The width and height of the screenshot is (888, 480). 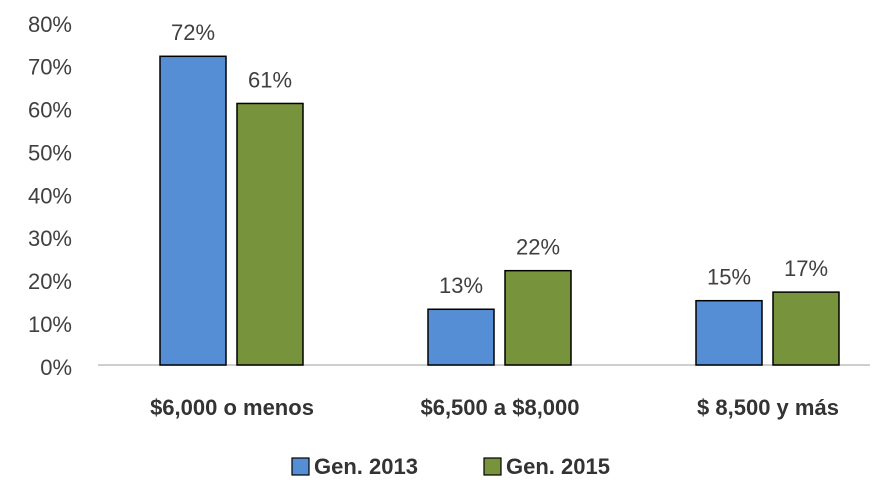 What do you see at coordinates (50, 152) in the screenshot?
I see `y-tick-label: 50%` at bounding box center [50, 152].